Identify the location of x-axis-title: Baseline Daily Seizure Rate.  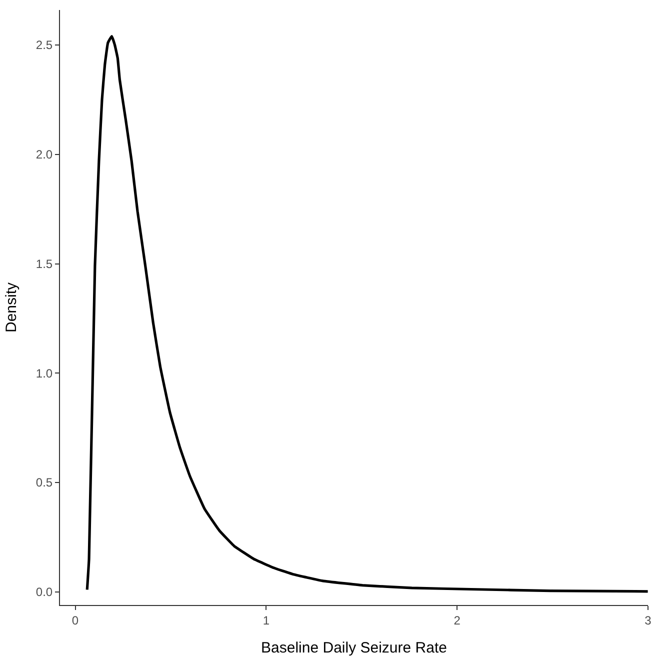
(354, 647).